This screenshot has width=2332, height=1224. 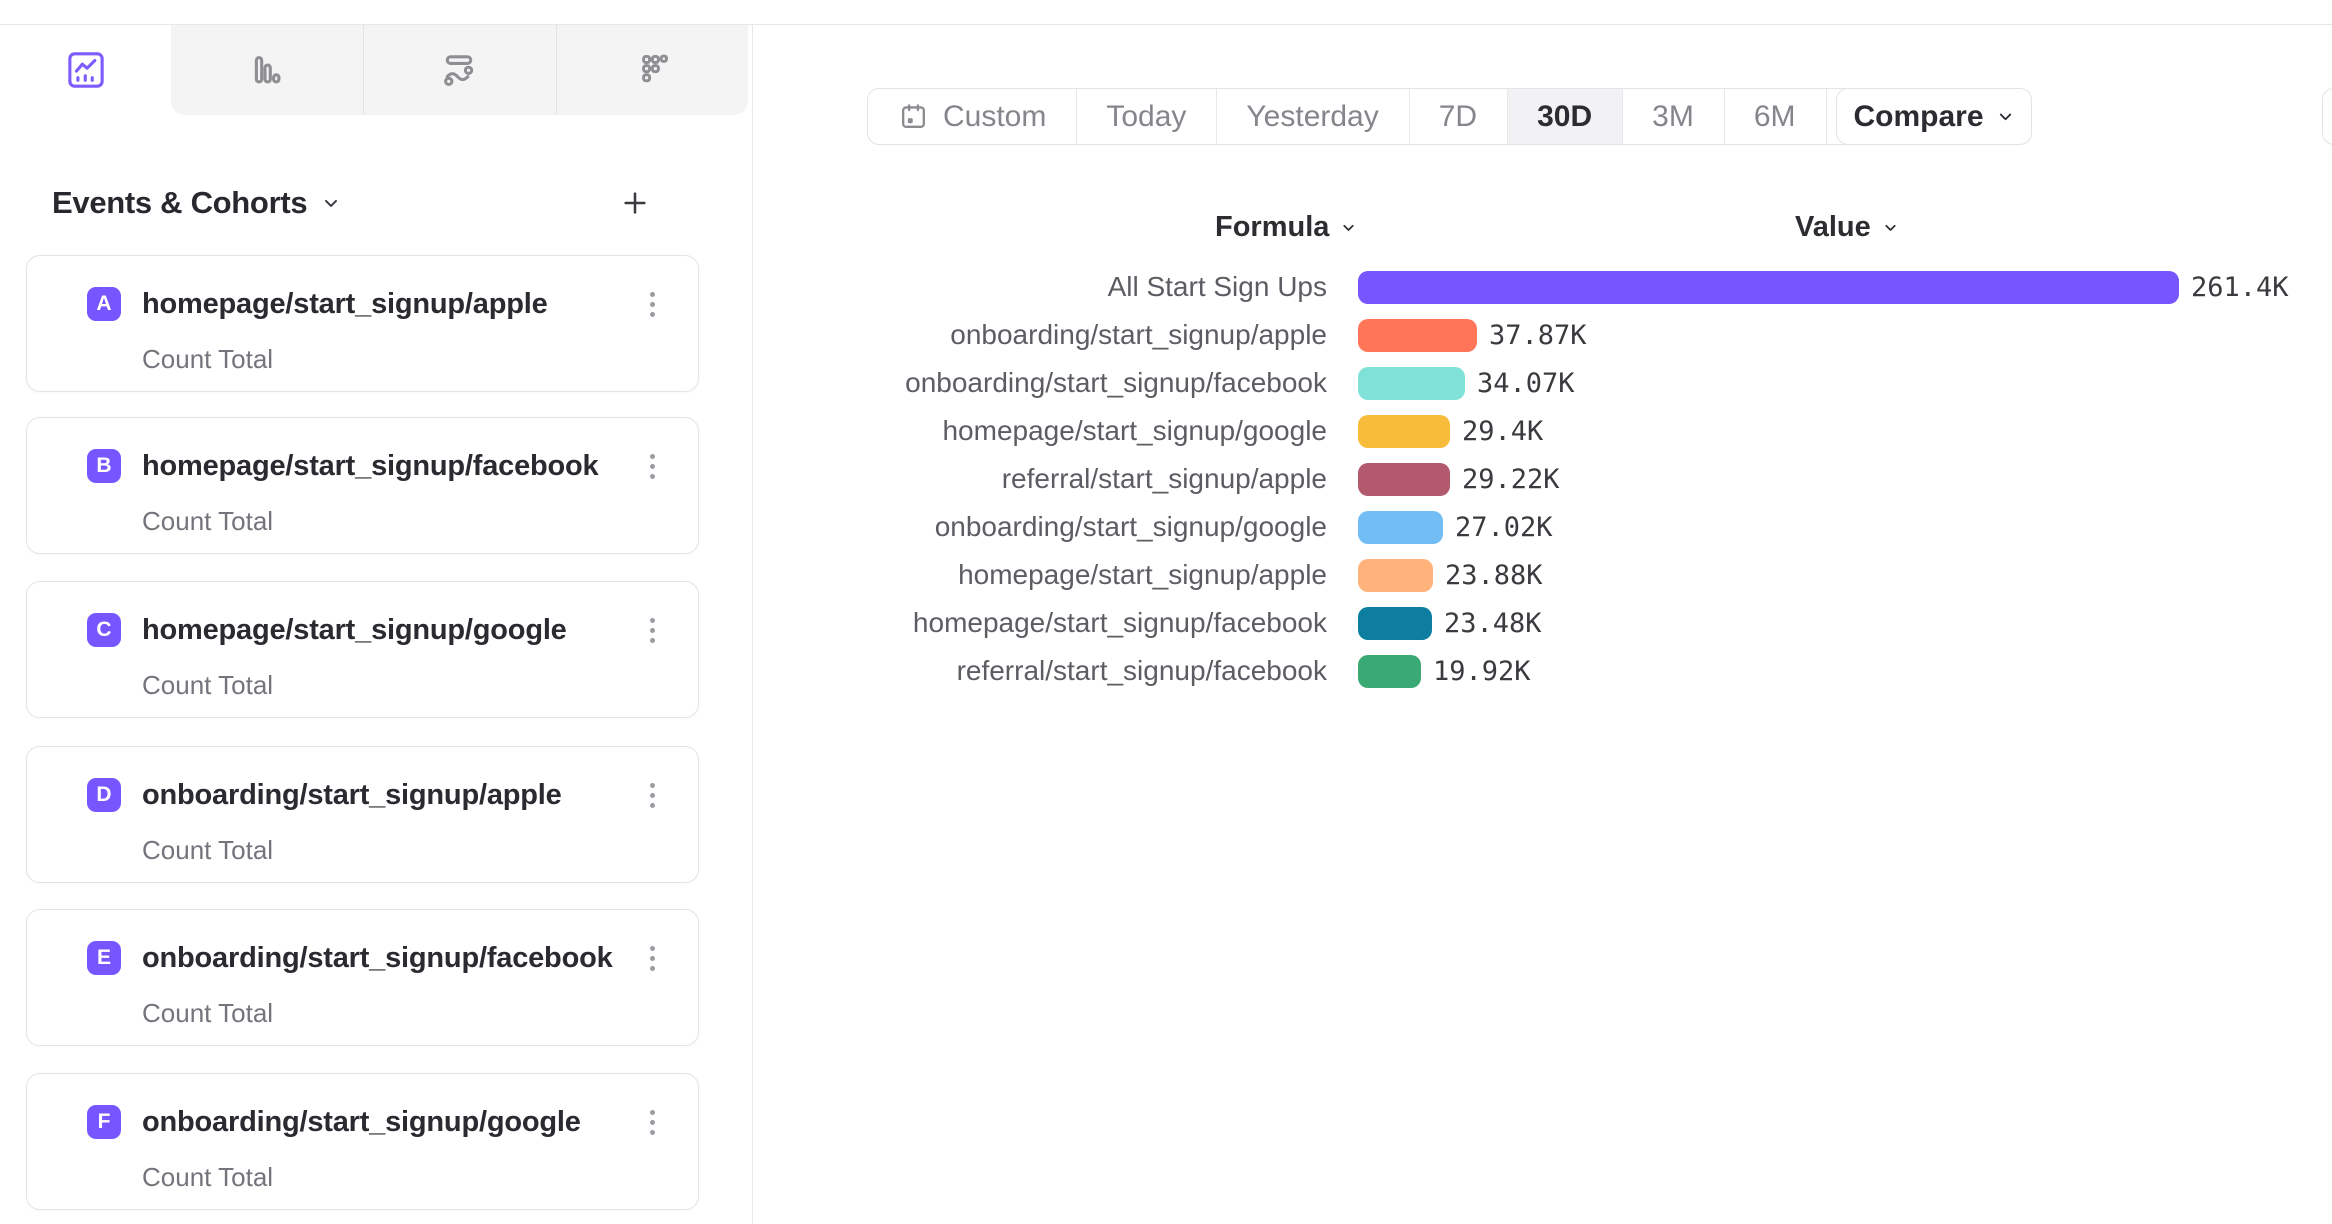 I want to click on chart-type-tabstrip, so click(x=374, y=70).